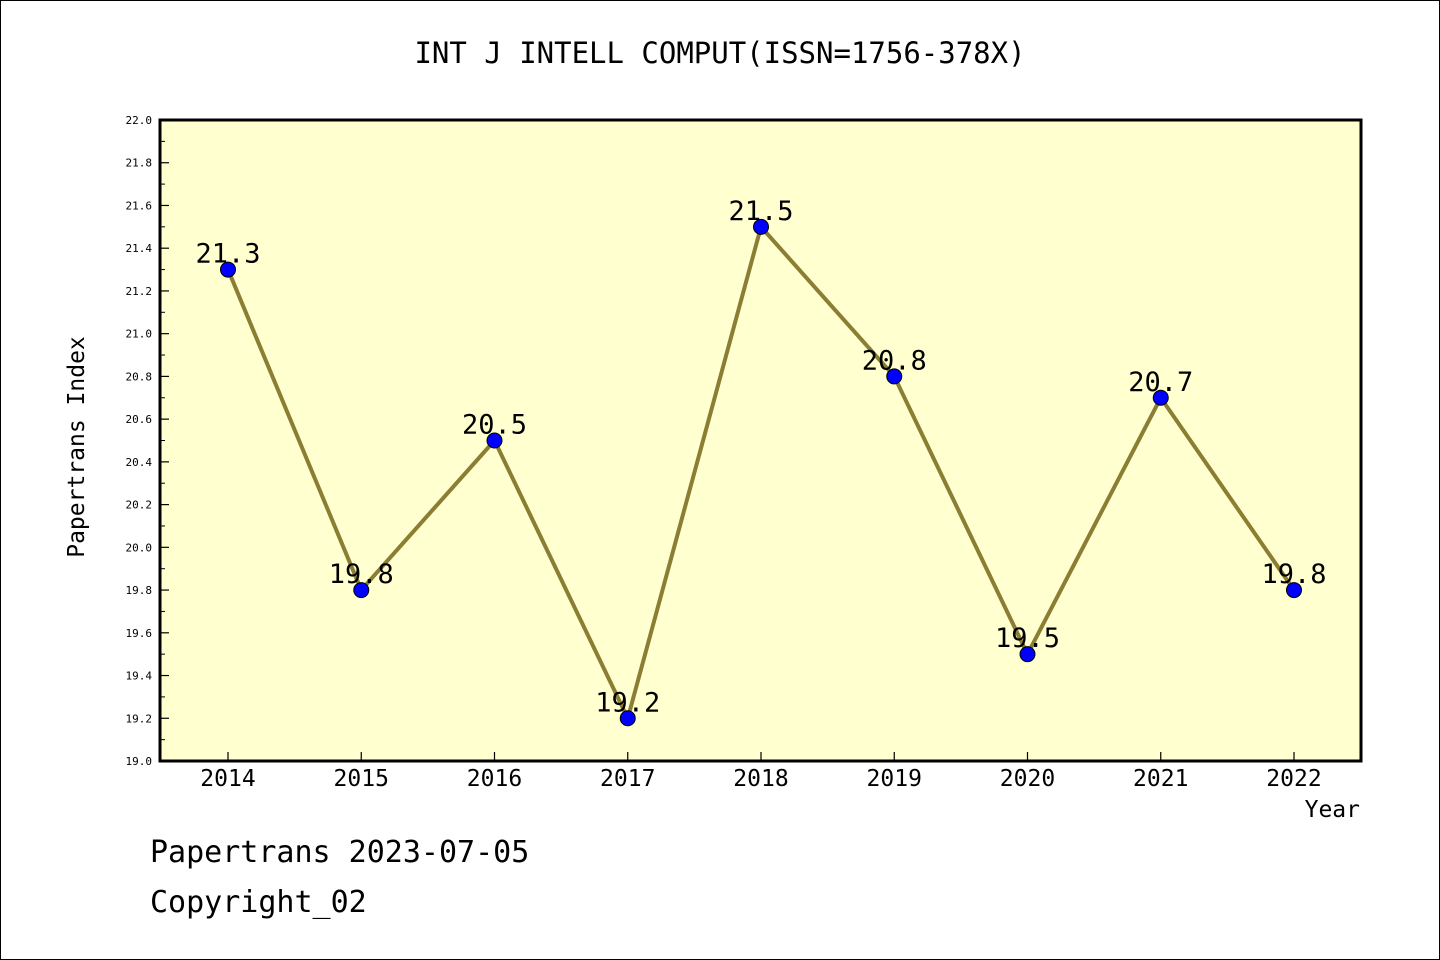  What do you see at coordinates (627, 779) in the screenshot?
I see `x-tick-label: 2017` at bounding box center [627, 779].